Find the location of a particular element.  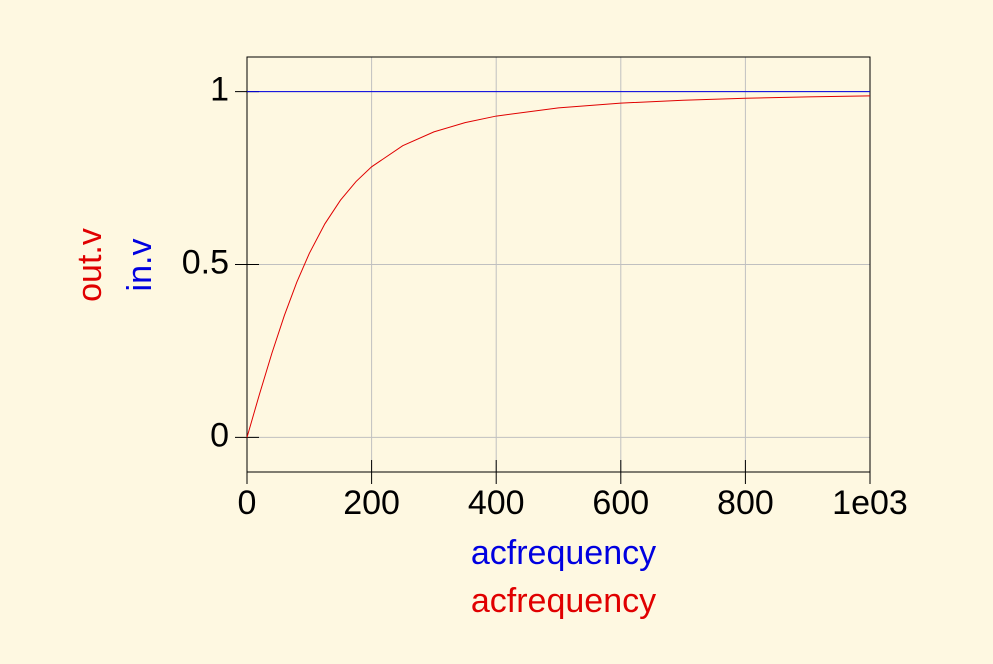

y-axis-label: out.v is located at coordinates (90, 265).